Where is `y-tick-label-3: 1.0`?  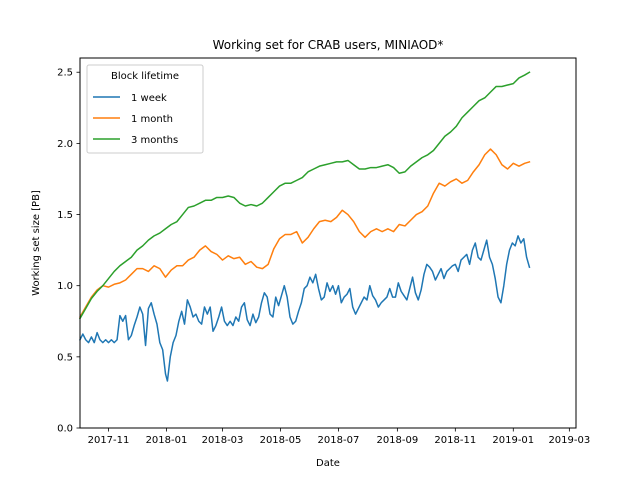 y-tick-label-3: 1.0 is located at coordinates (65, 286).